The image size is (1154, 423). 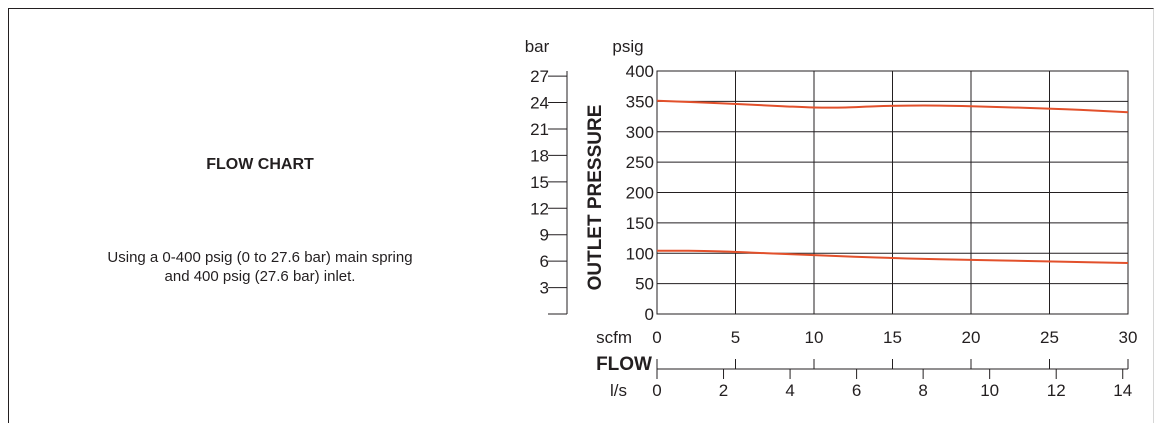 What do you see at coordinates (640, 71) in the screenshot?
I see `y-tick-label-psig: 400` at bounding box center [640, 71].